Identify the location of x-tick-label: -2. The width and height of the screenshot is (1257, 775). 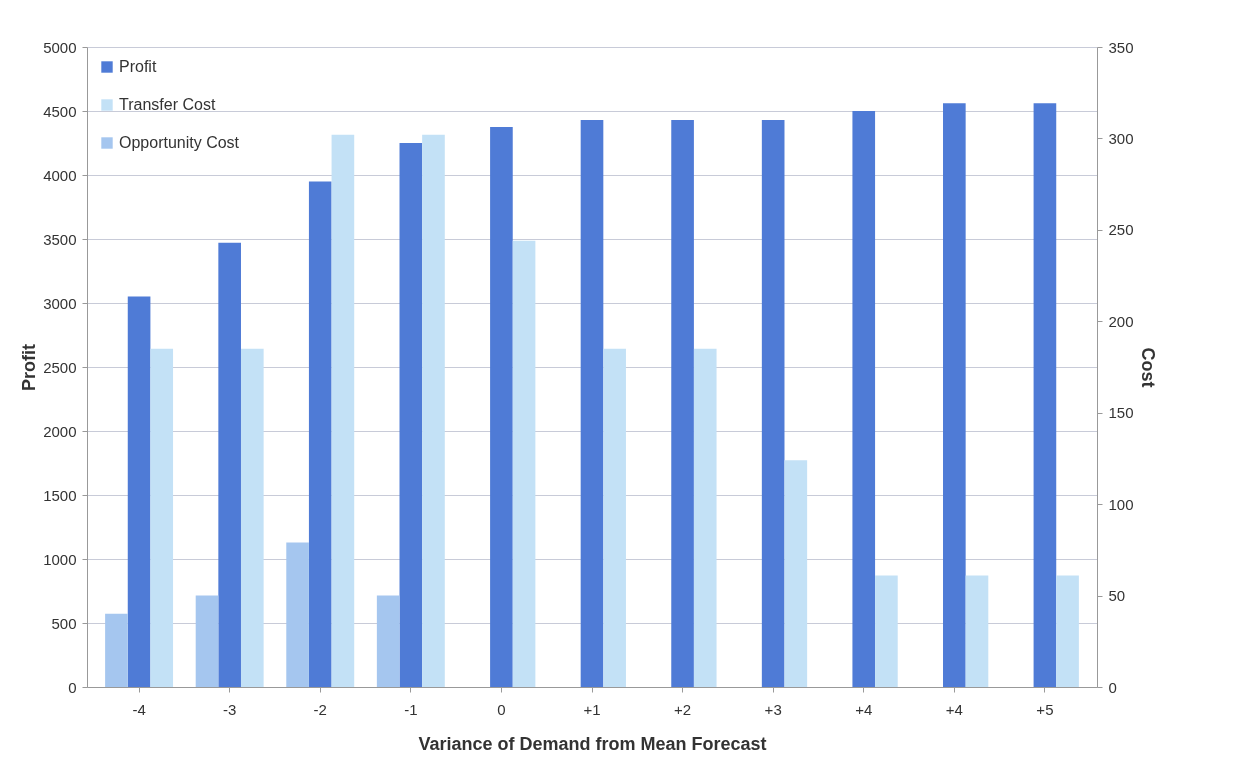
(320, 709).